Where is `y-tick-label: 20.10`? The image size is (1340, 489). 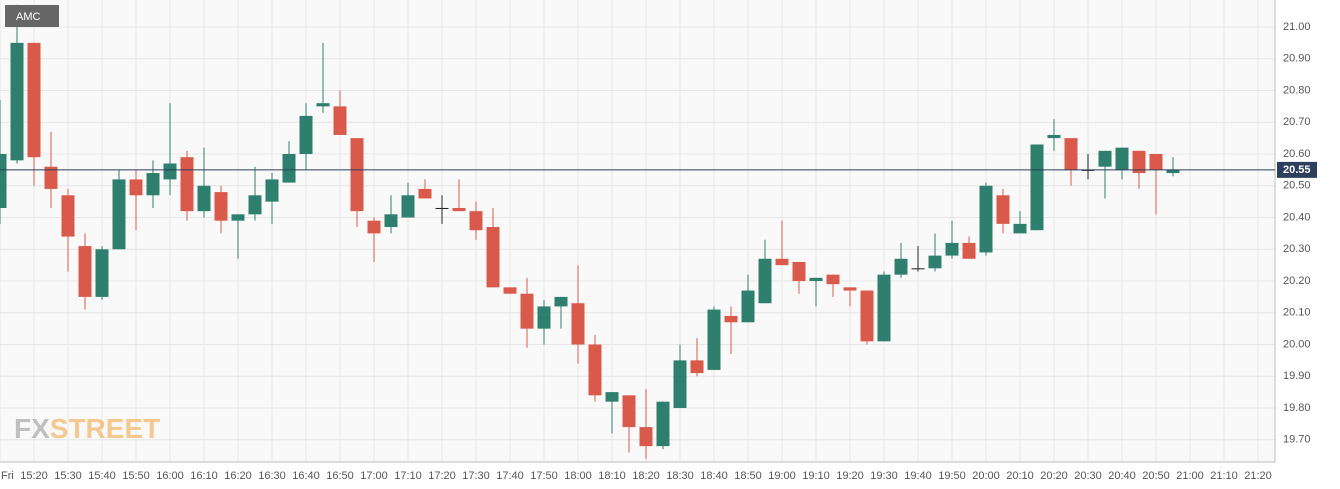
y-tick-label: 20.10 is located at coordinates (1297, 313).